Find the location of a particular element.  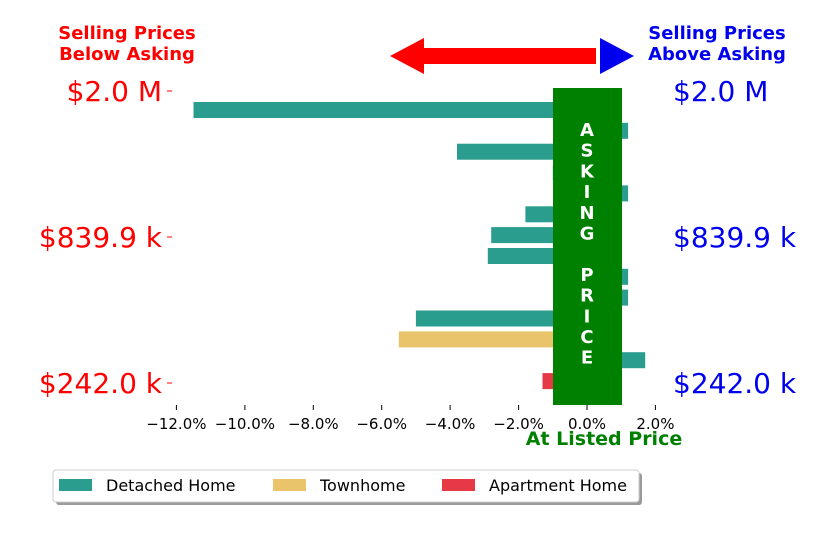

right-price-labels: $2.0 M $839.9 k $242.0 k is located at coordinates (735, 237).